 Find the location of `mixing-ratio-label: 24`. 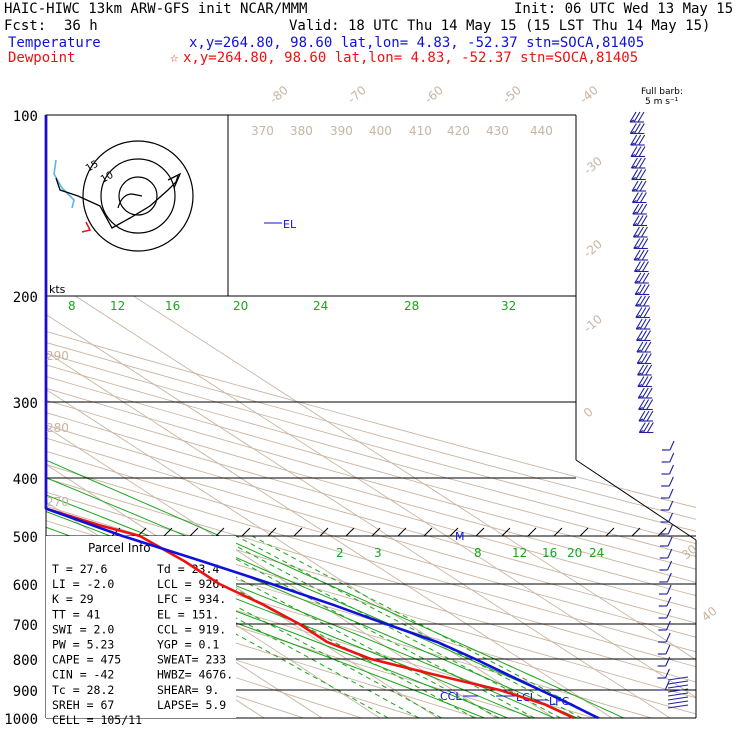

mixing-ratio-label: 24 is located at coordinates (596, 553).